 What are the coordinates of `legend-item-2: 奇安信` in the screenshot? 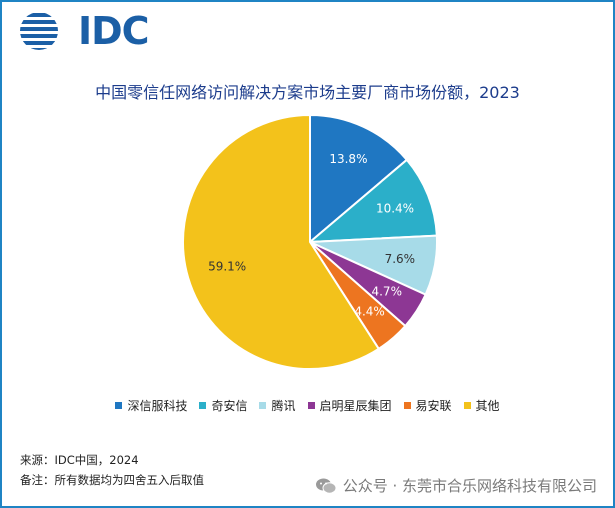 It's located at (223, 405).